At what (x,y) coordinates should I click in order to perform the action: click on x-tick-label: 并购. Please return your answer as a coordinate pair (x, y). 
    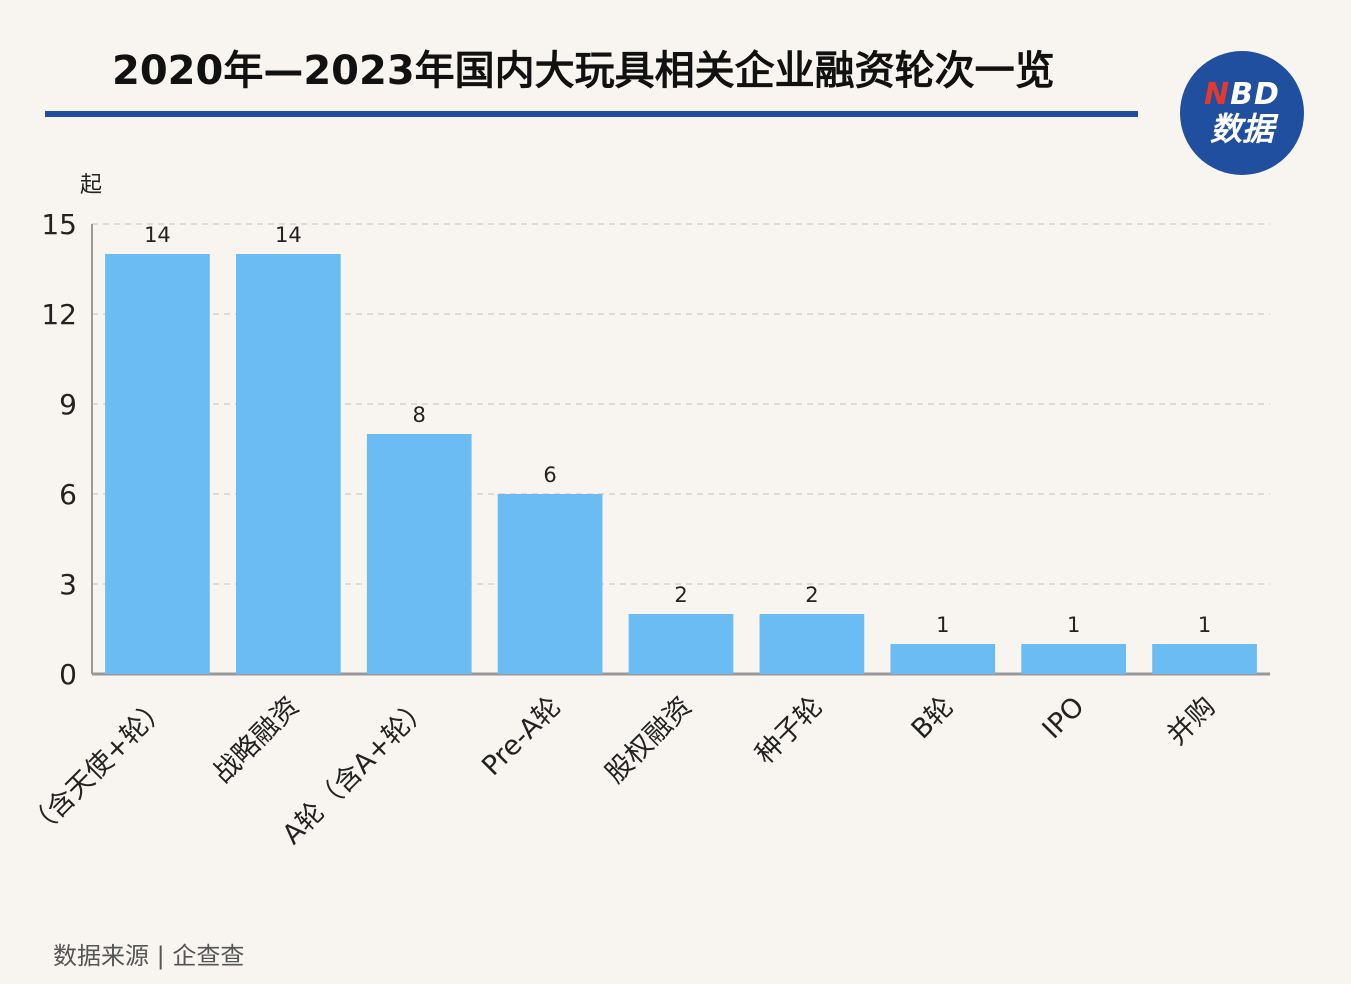
    Looking at the image, I should click on (1191, 721).